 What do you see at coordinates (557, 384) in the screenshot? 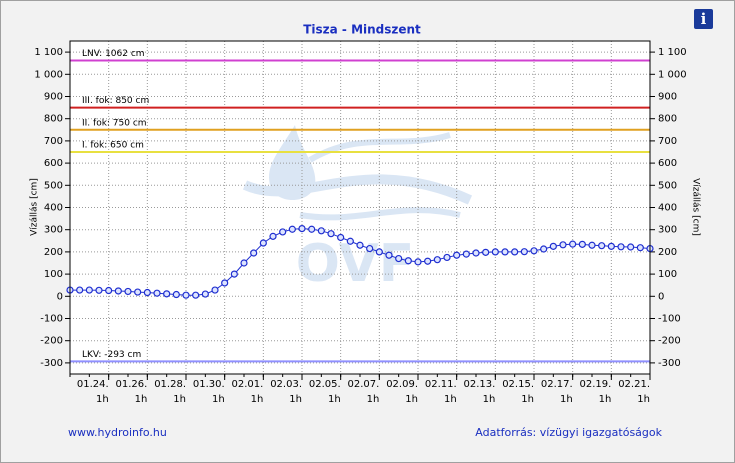
I see `x-tick-label: 02.17.` at bounding box center [557, 384].